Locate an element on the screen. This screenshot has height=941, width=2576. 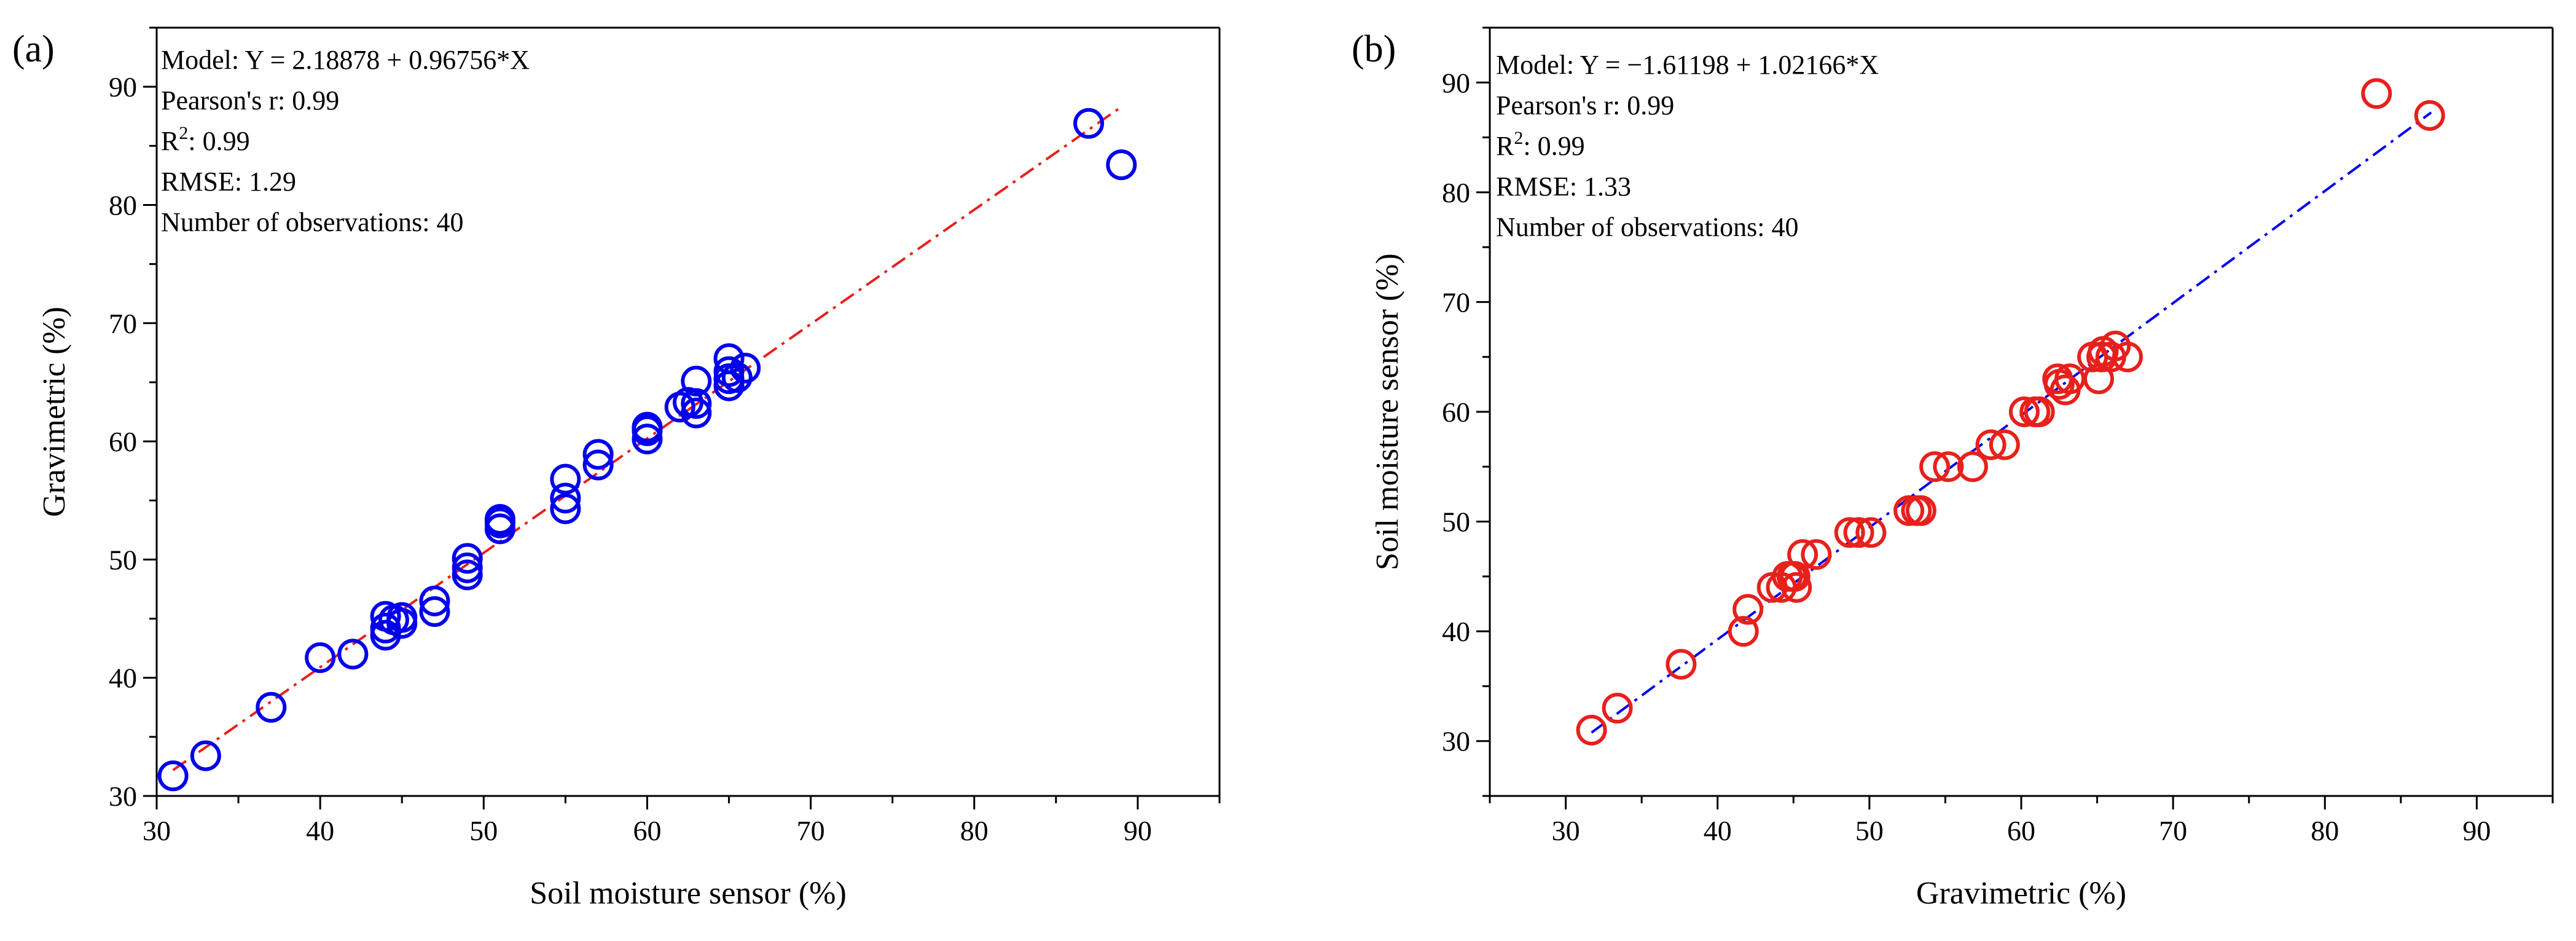
panel-b-x-tick-label: 80 is located at coordinates (2325, 830).